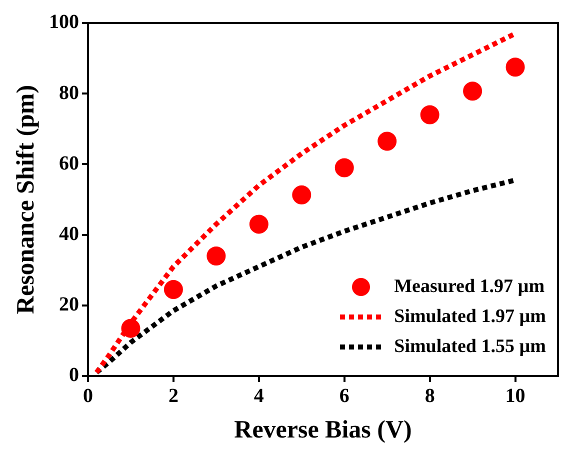  I want to click on legend-label: Simulated 1.97 µm, so click(470, 317).